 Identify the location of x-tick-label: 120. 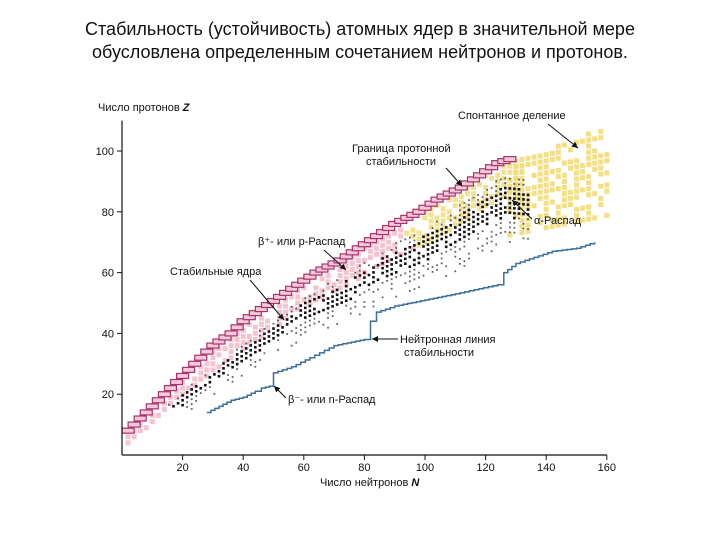
(485, 468).